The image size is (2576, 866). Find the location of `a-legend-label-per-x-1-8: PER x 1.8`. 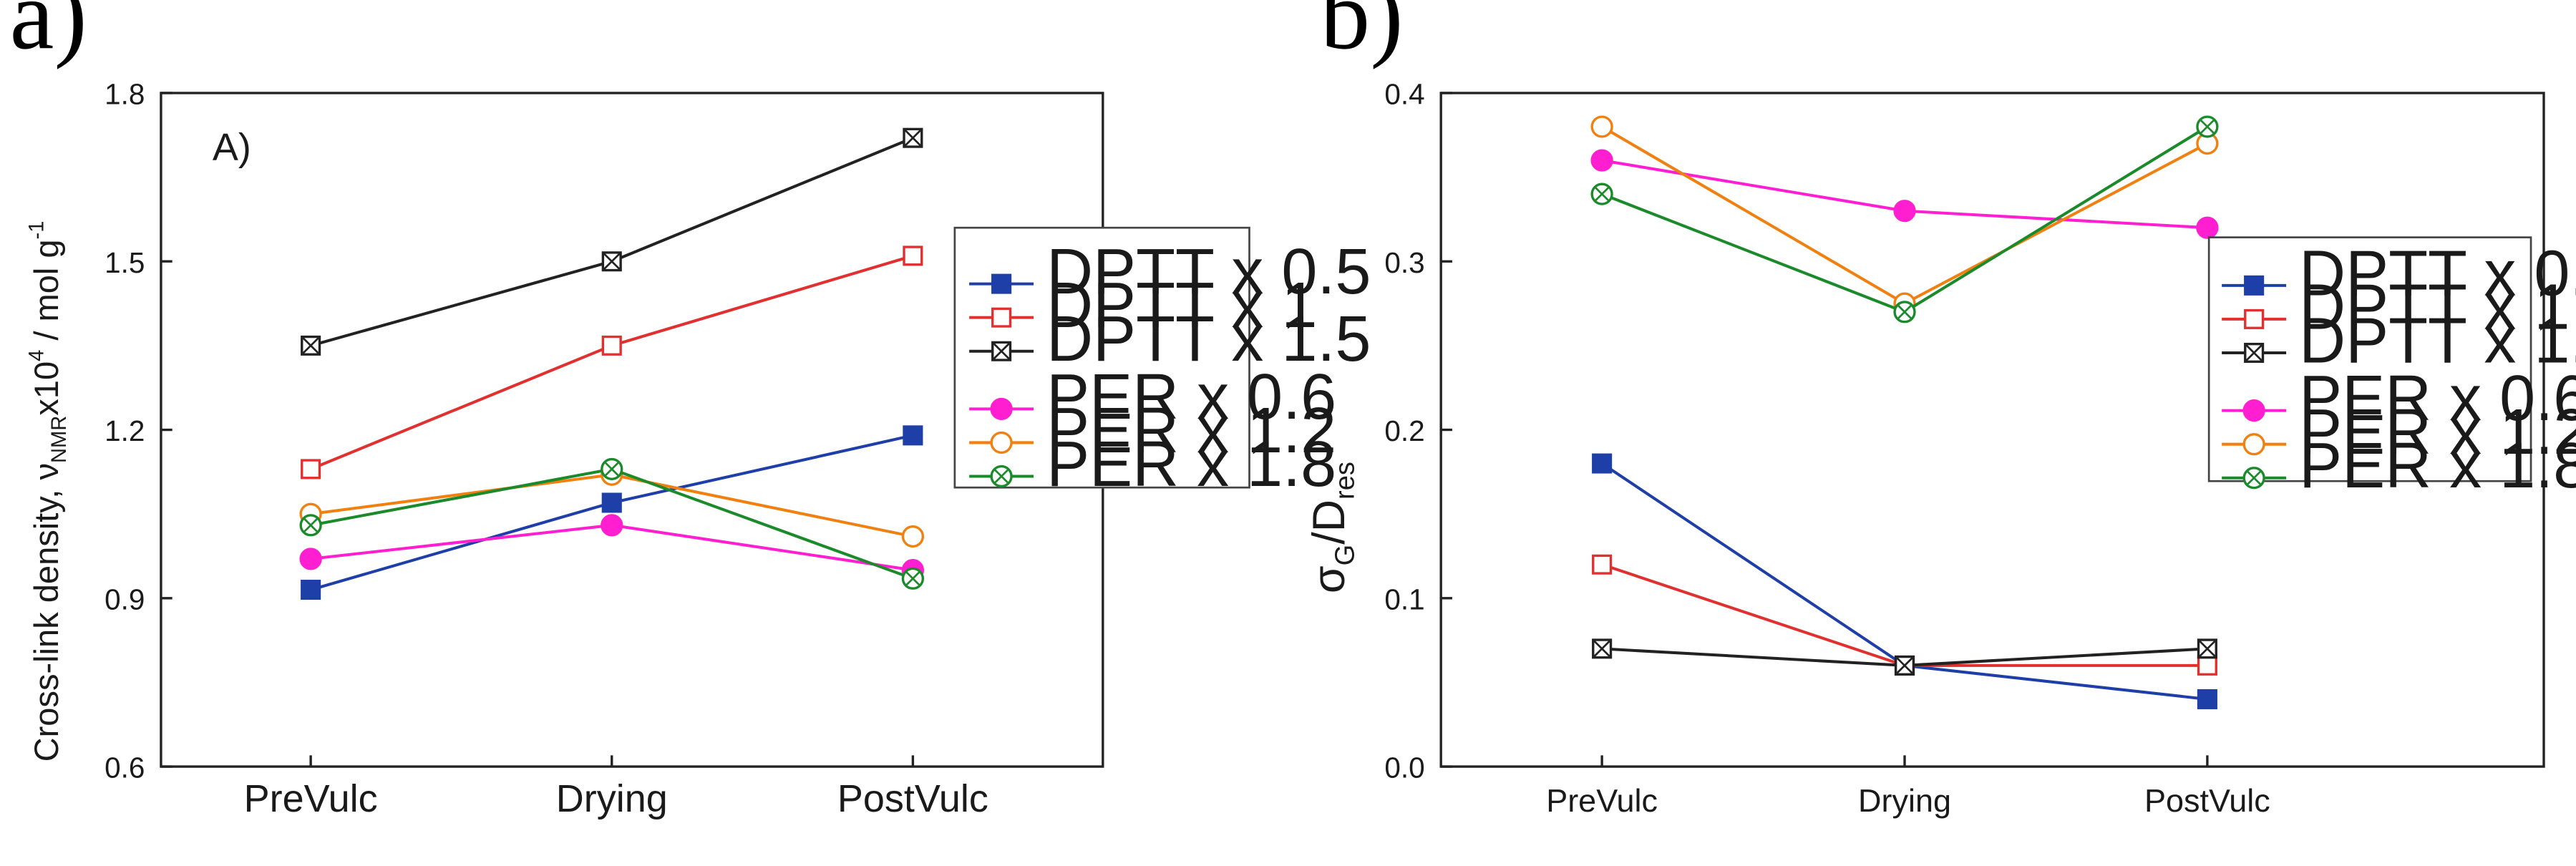

a-legend-label-per-x-1-8: PER x 1.8 is located at coordinates (1191, 464).